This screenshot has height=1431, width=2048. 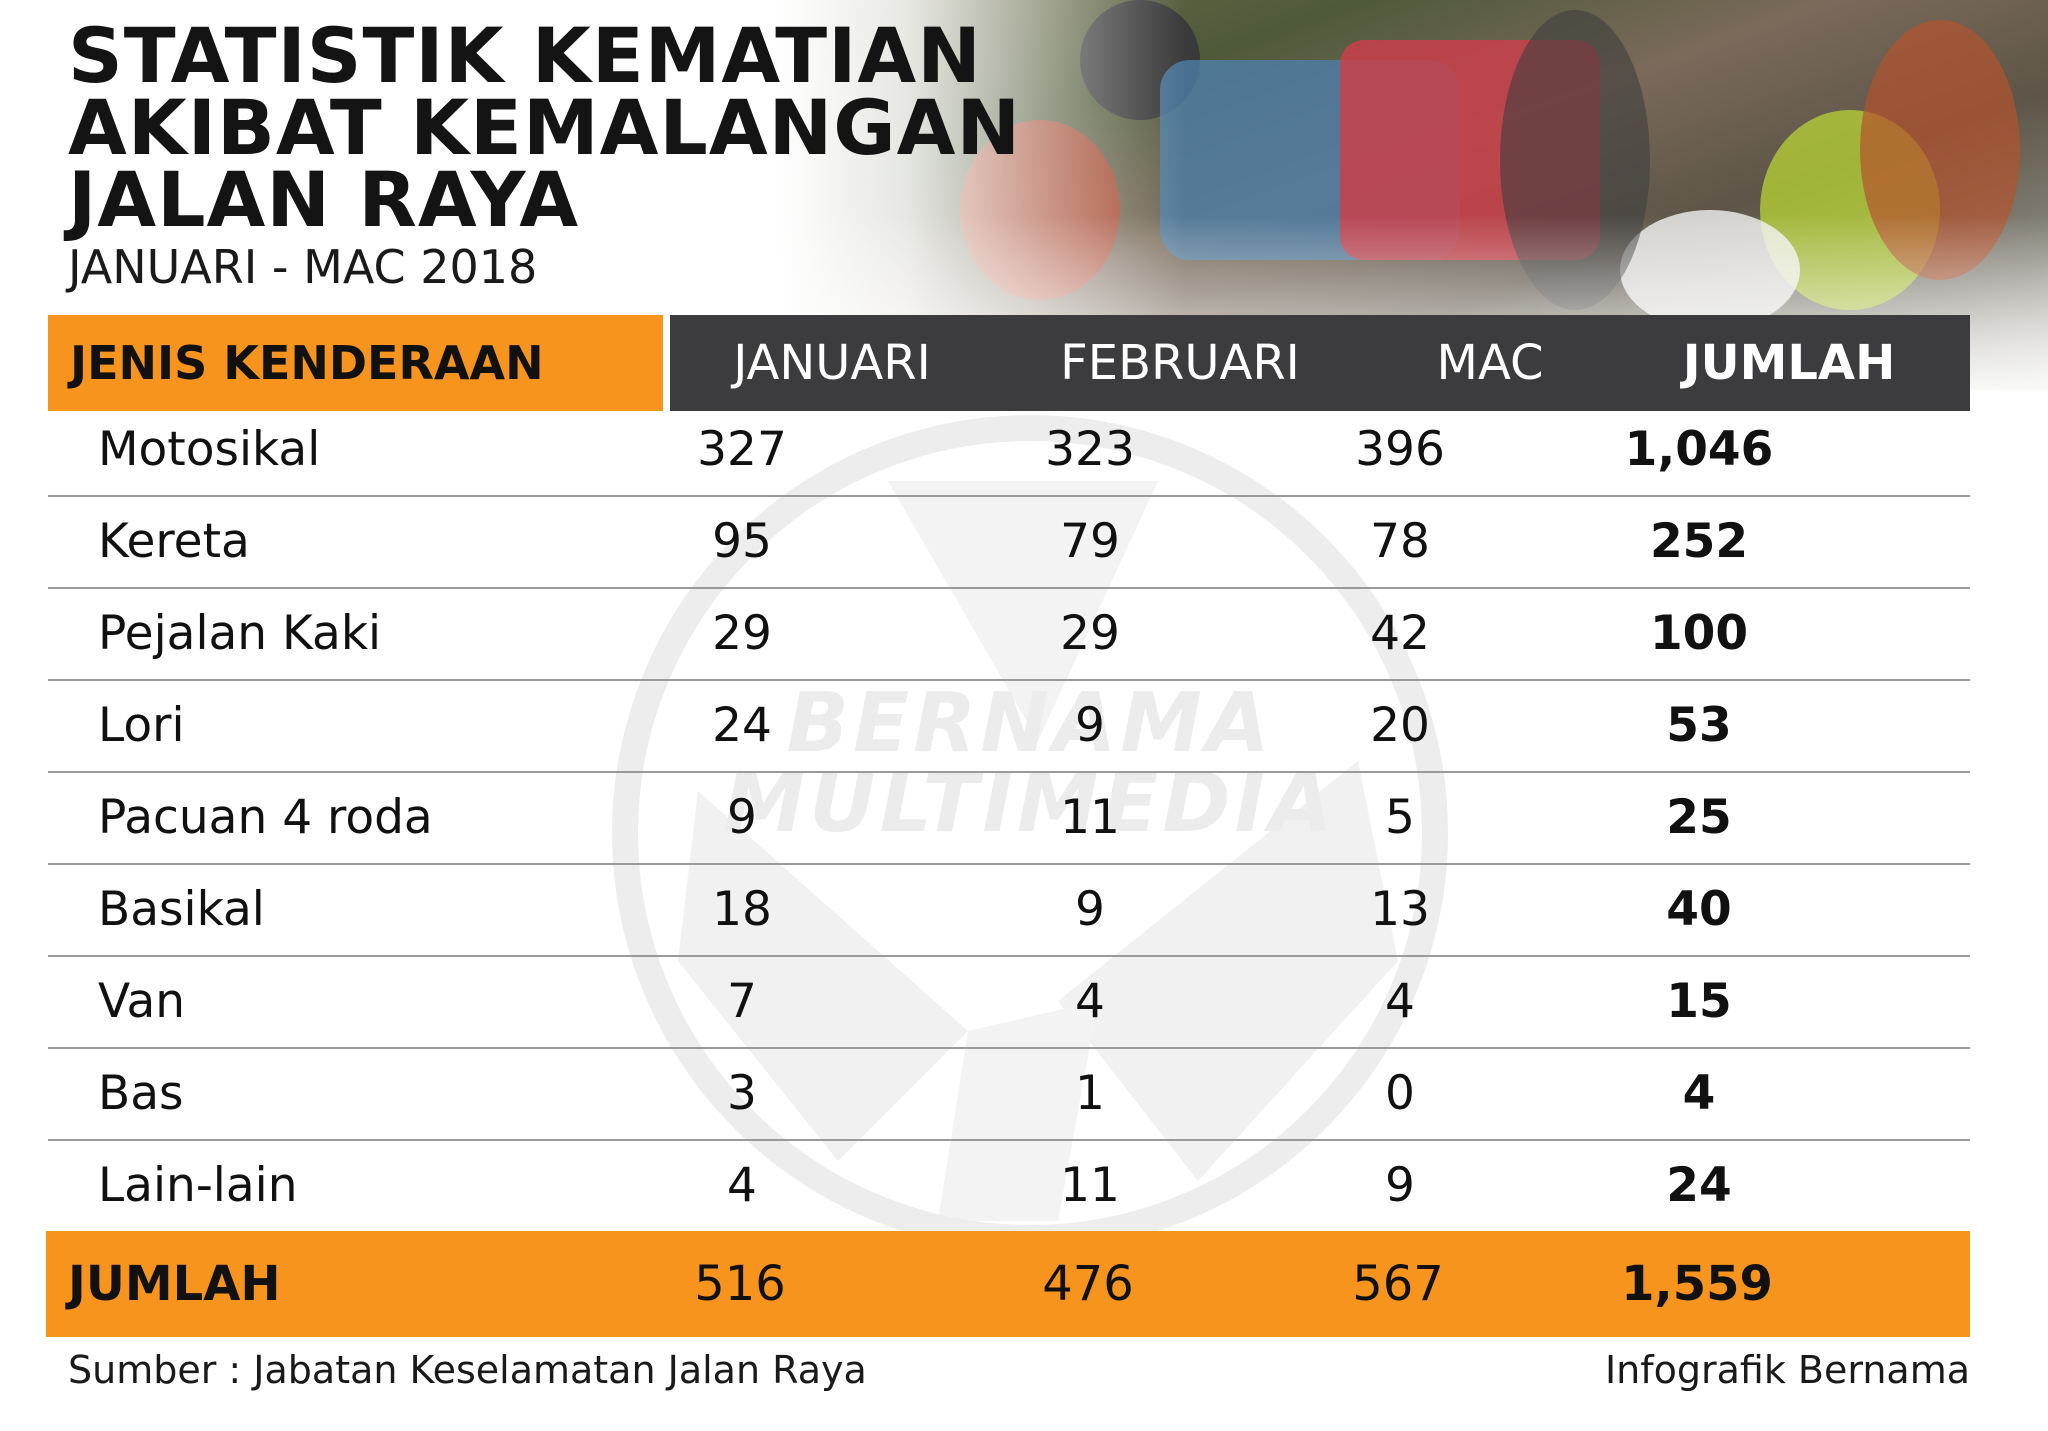 What do you see at coordinates (742, 541) in the screenshot?
I see `cell-januari: 95` at bounding box center [742, 541].